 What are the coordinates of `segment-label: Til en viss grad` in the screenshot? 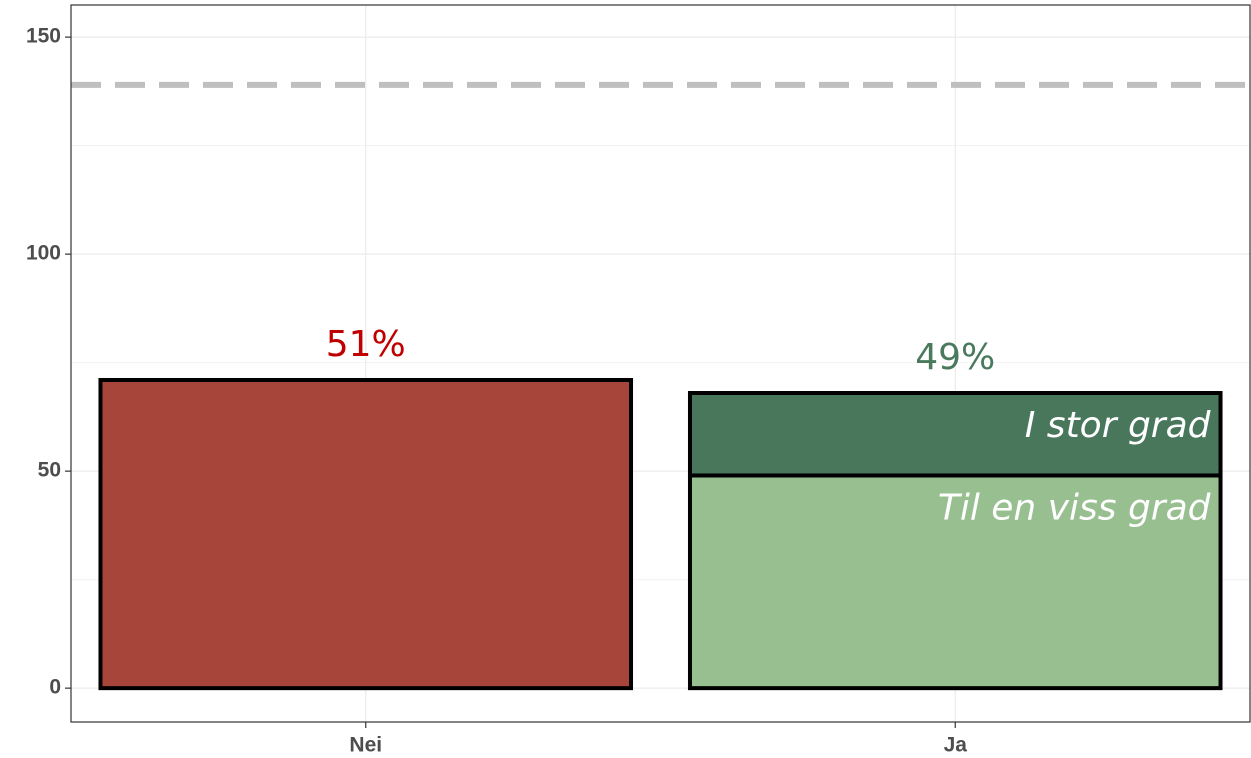 It's located at (1075, 507).